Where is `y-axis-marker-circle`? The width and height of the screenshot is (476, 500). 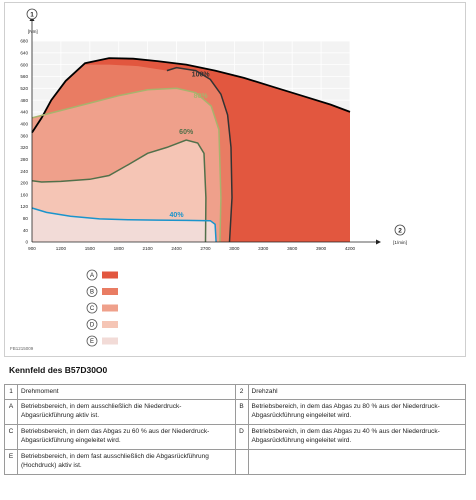
y-axis-marker-circle is located at coordinates (32, 14).